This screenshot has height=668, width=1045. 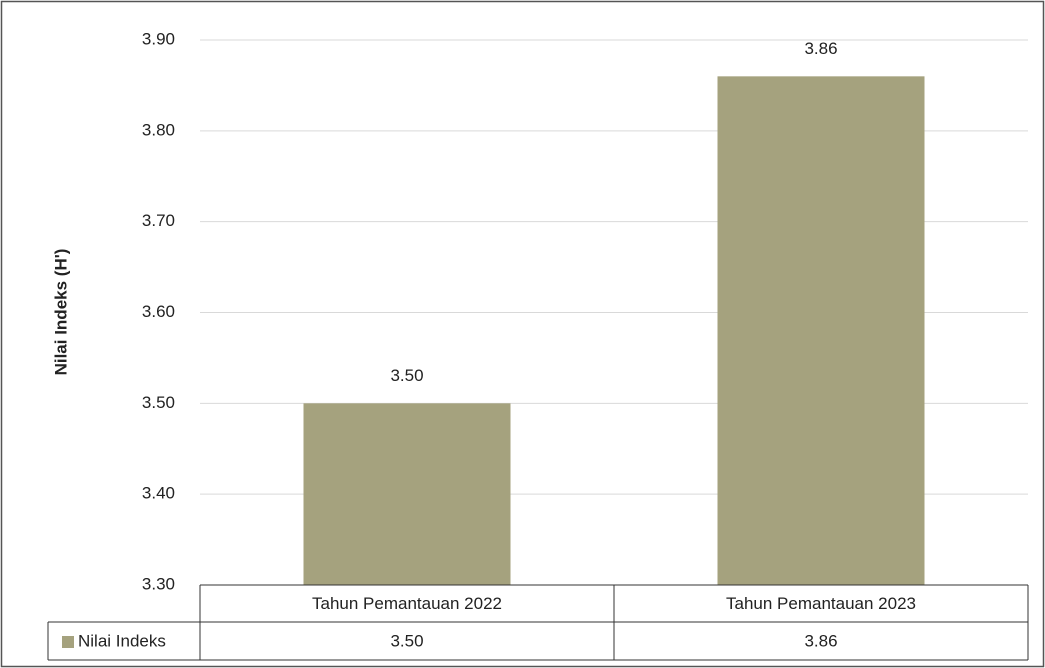 What do you see at coordinates (406, 375) in the screenshot?
I see `data-label: 3.50` at bounding box center [406, 375].